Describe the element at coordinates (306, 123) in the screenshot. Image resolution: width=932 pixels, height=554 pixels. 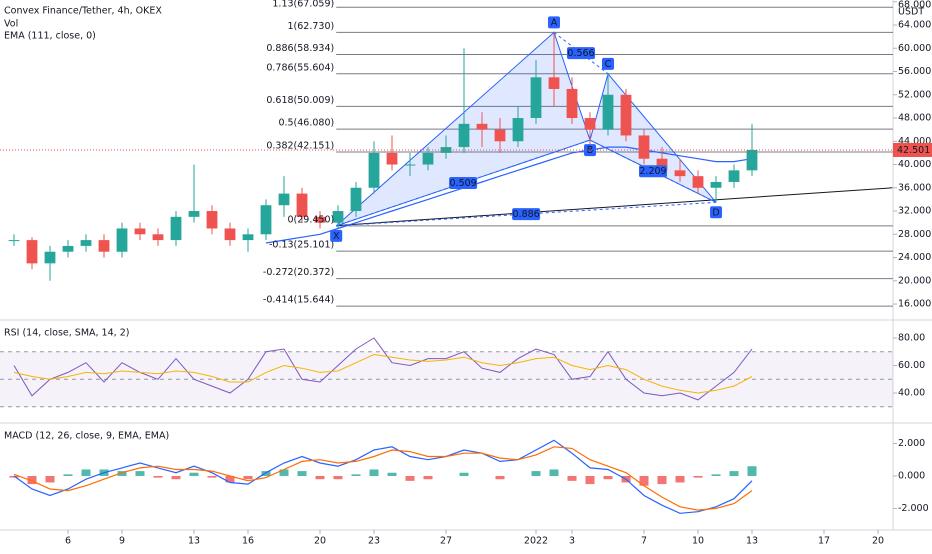
I see `fib-label: 0.5(46.080)` at that location.